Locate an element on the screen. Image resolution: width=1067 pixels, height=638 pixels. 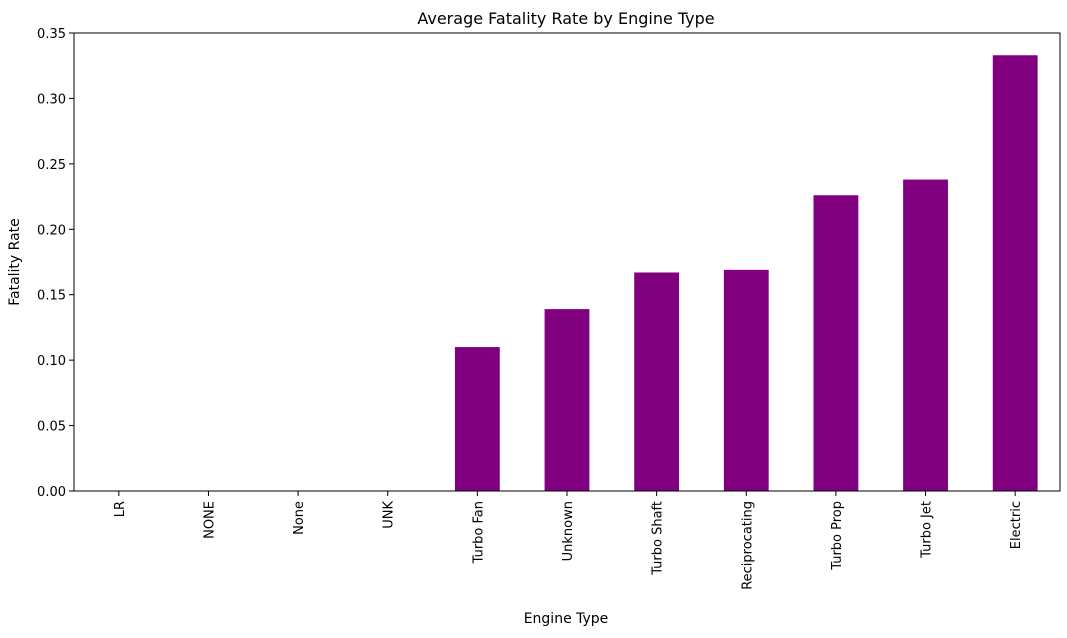
x-tick-label: Unknown is located at coordinates (568, 531).